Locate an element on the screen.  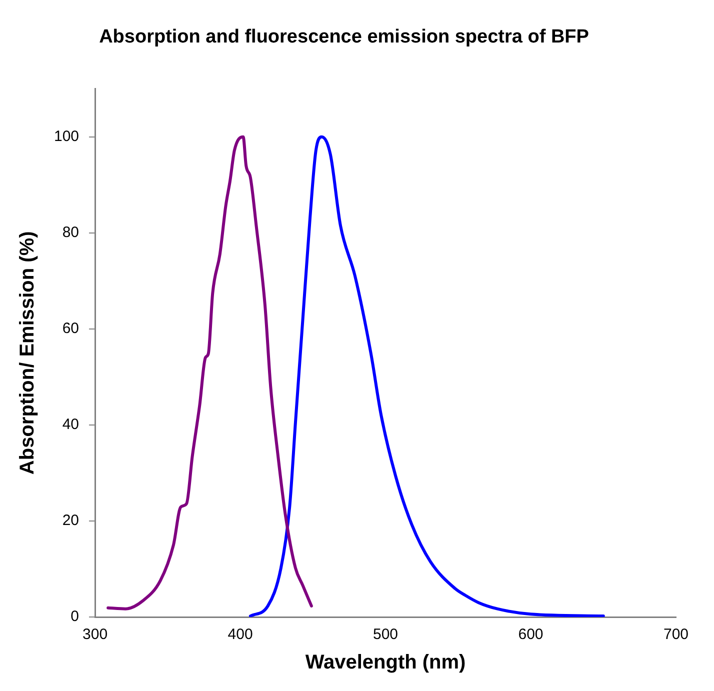
x-tick-label: 300 is located at coordinates (95, 635).